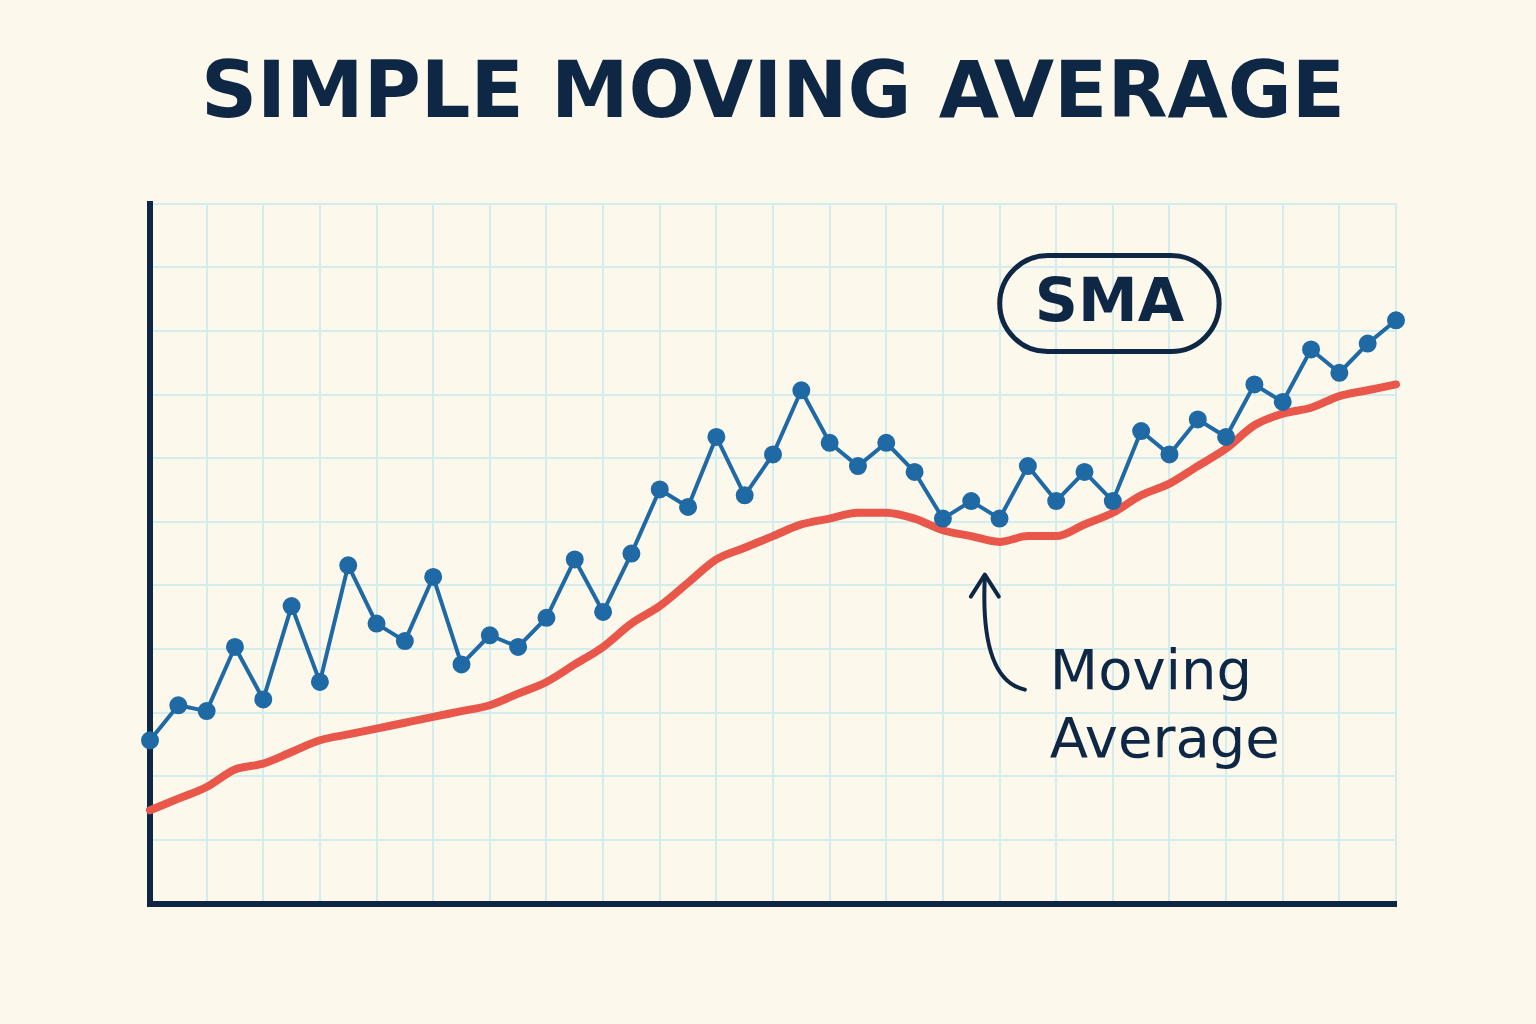 The width and height of the screenshot is (1536, 1024). What do you see at coordinates (1164, 704) in the screenshot?
I see `annotation: Moving Average` at bounding box center [1164, 704].